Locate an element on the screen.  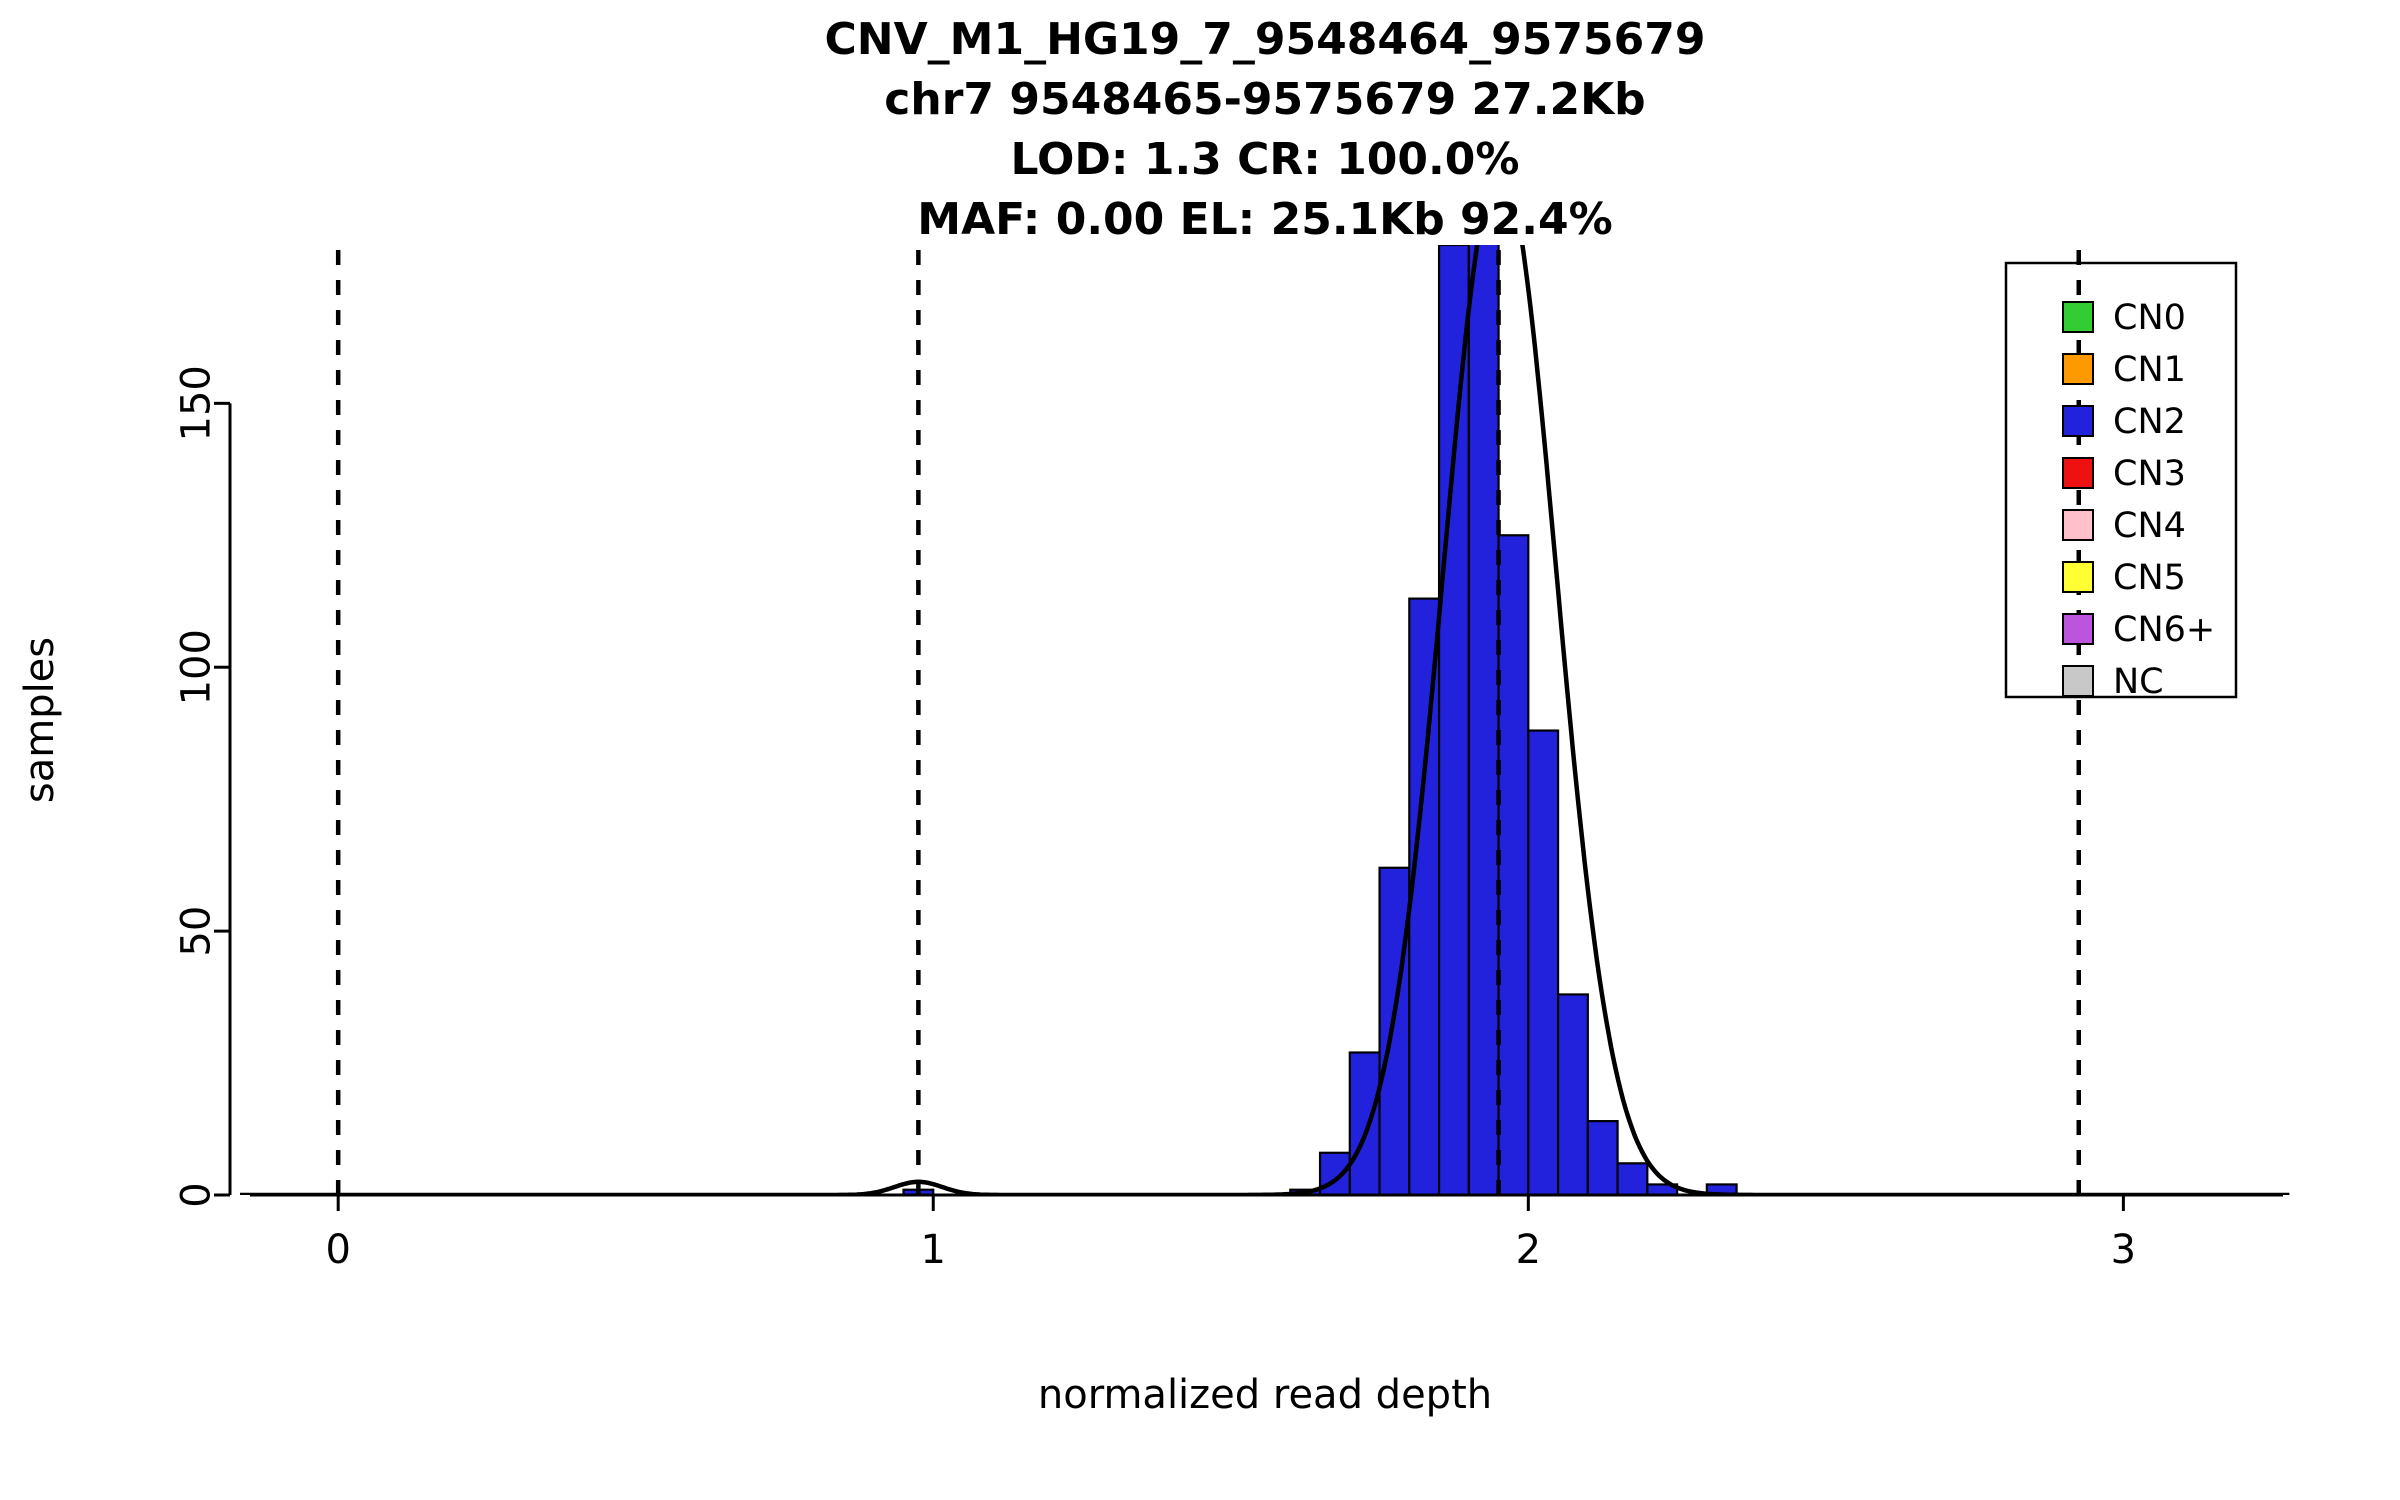
legend-swatch-nc is located at coordinates (2078, 681).